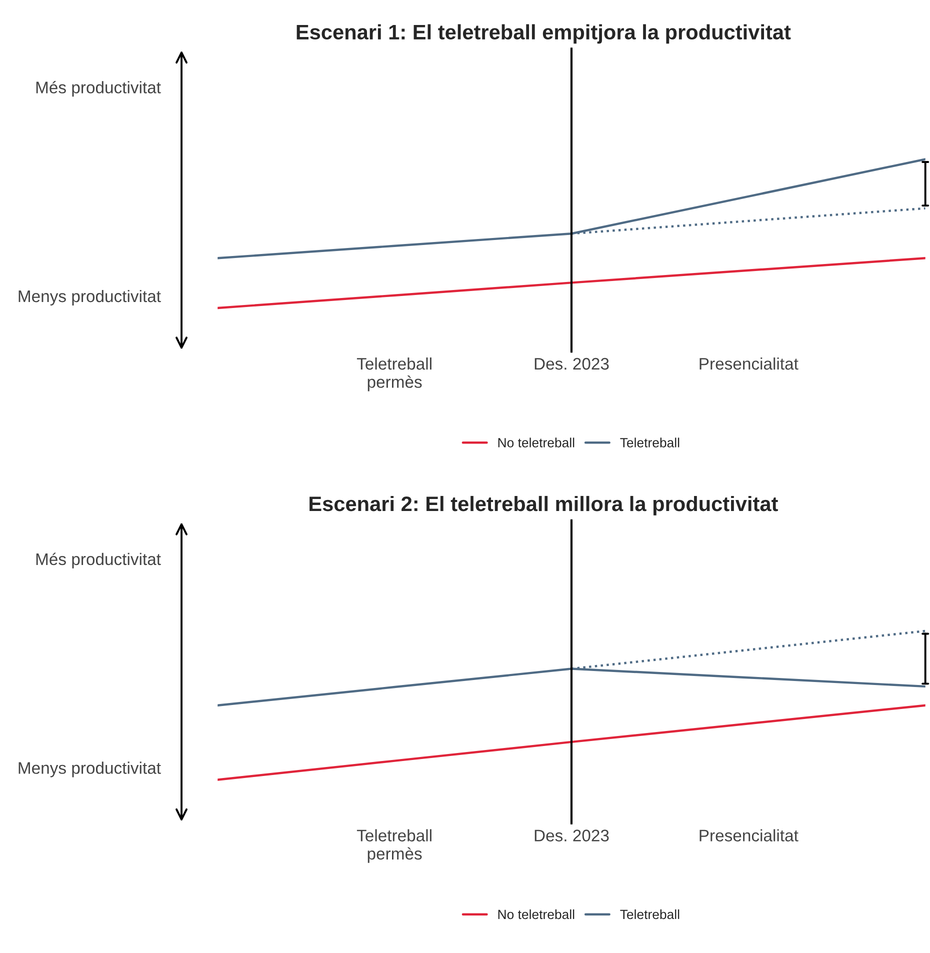 This screenshot has height=953, width=930. Describe the element at coordinates (543, 34) in the screenshot. I see `chart-title: Escenari 1: El teletreball empitjora la productivitat` at that location.